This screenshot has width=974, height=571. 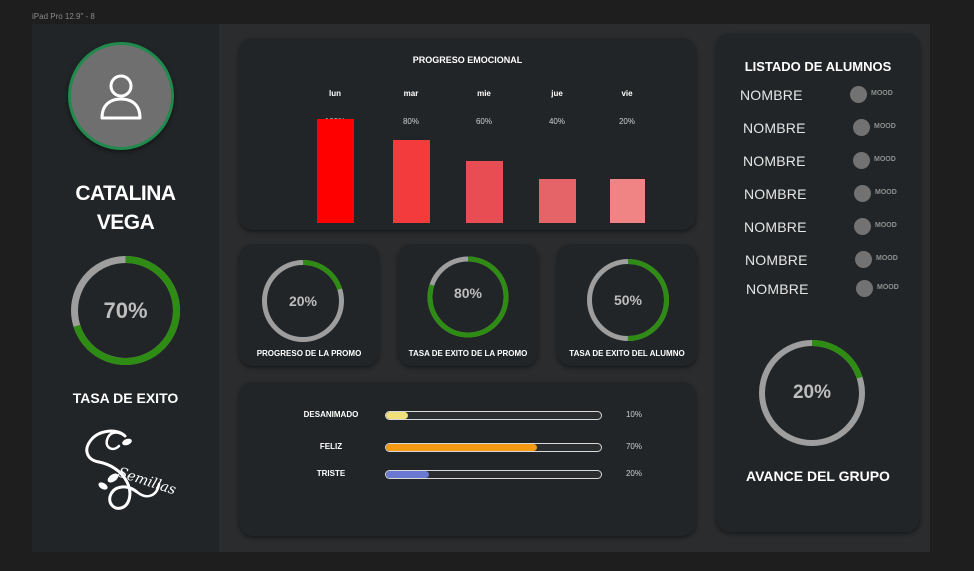 What do you see at coordinates (146, 482) in the screenshot?
I see `logo-wordmark: Semillas` at bounding box center [146, 482].